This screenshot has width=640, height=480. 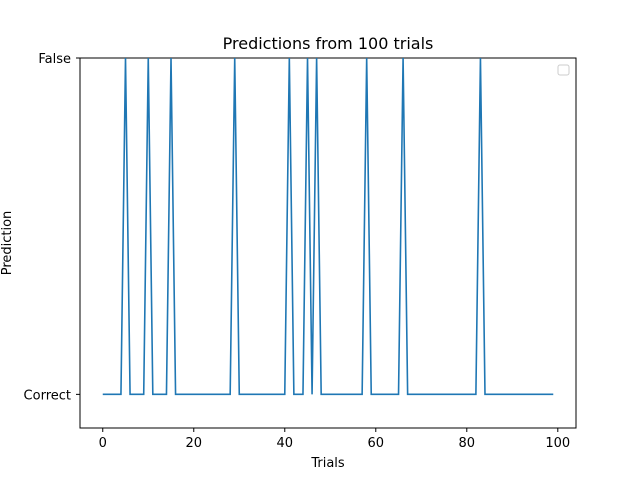 I want to click on x-tick-label: 40, so click(x=284, y=443).